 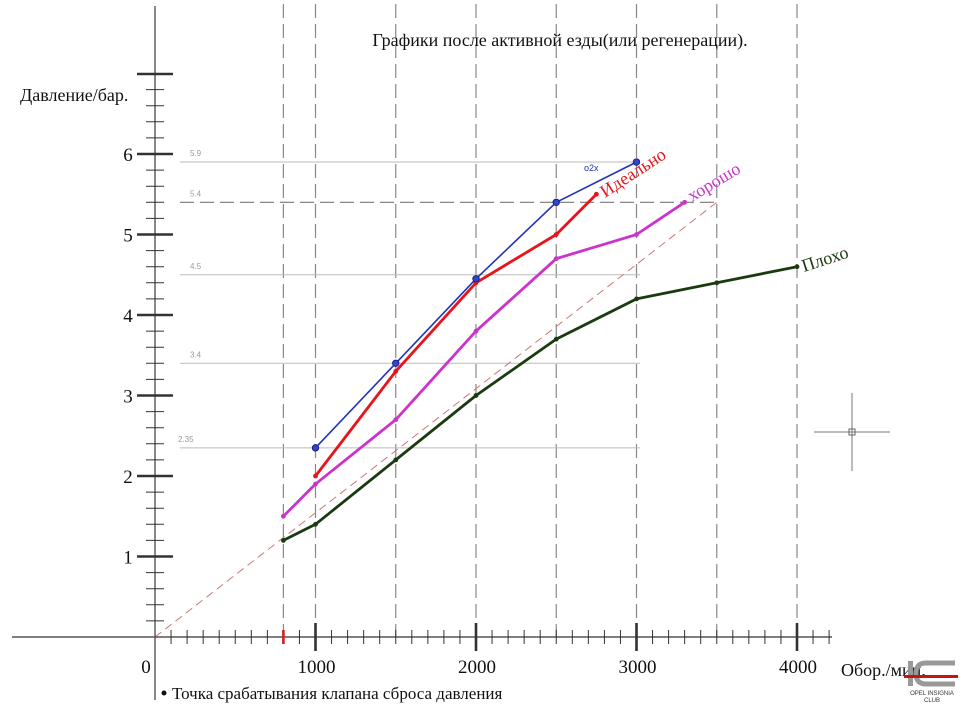 What do you see at coordinates (128, 397) in the screenshot?
I see `y-tick-label: 3` at bounding box center [128, 397].